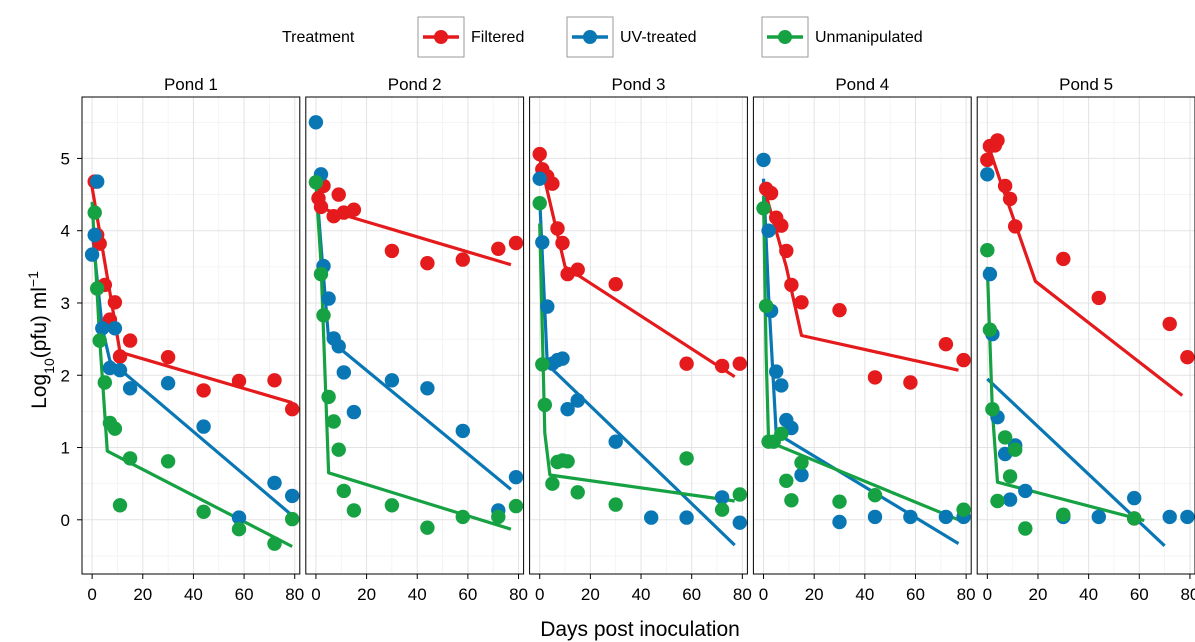 This screenshot has height=642, width=1195. Describe the element at coordinates (65, 231) in the screenshot. I see `y-tick-label: 4` at that location.